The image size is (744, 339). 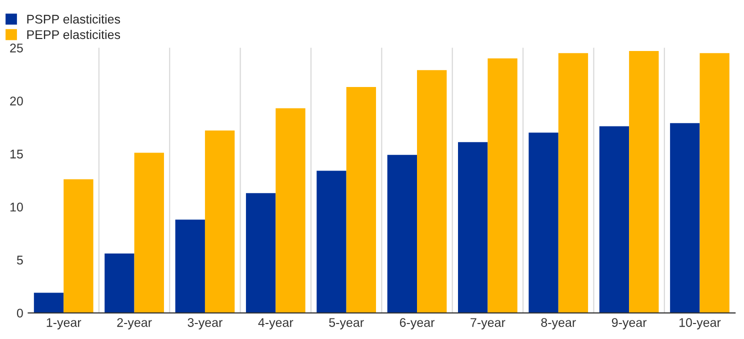 What do you see at coordinates (629, 324) in the screenshot?
I see `x-tick-label: 9-year` at bounding box center [629, 324].